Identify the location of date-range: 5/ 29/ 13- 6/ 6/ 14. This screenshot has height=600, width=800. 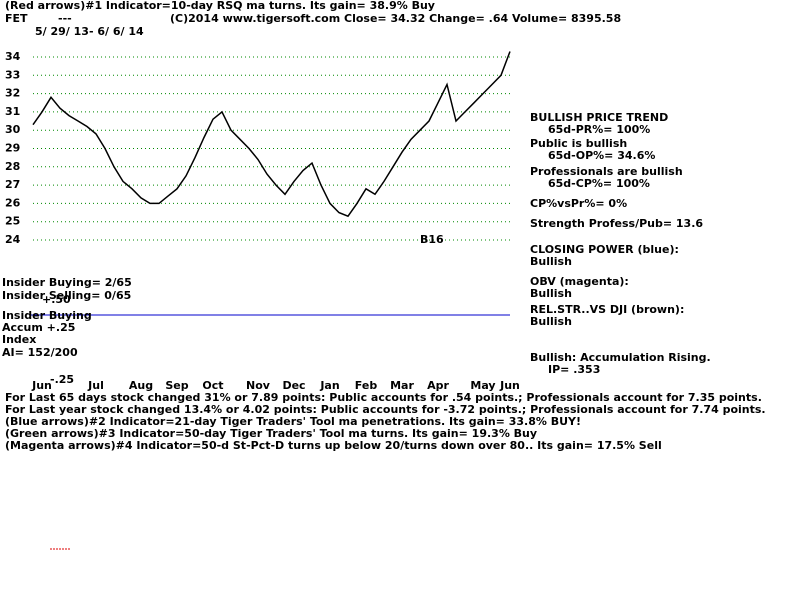
(89, 31).